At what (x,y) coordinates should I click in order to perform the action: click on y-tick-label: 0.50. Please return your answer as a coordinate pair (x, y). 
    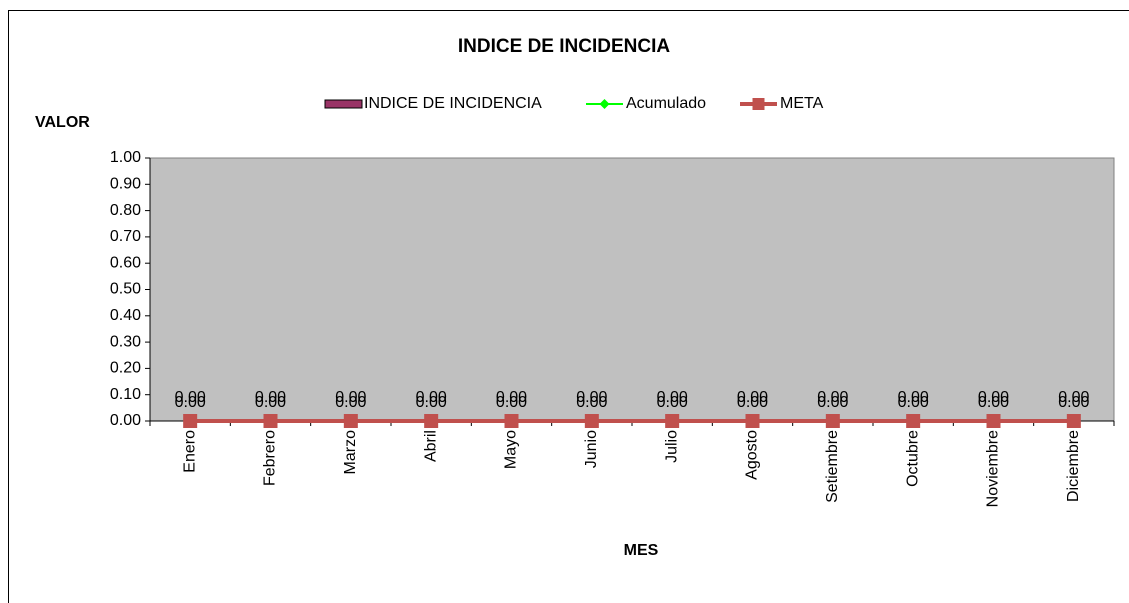
    Looking at the image, I should click on (125, 289).